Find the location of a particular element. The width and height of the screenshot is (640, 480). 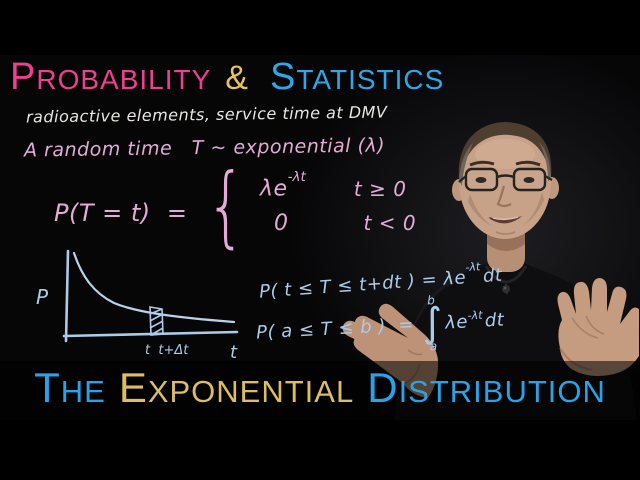

lavalier-mic is located at coordinates (506, 289).